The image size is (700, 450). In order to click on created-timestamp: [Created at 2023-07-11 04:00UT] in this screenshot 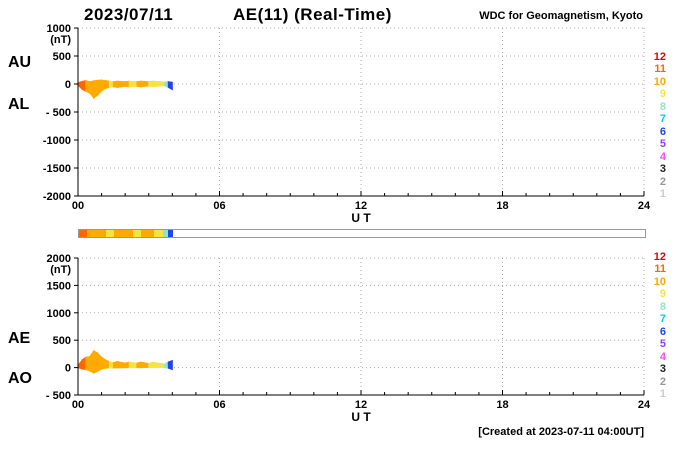, I will do `click(561, 432)`.